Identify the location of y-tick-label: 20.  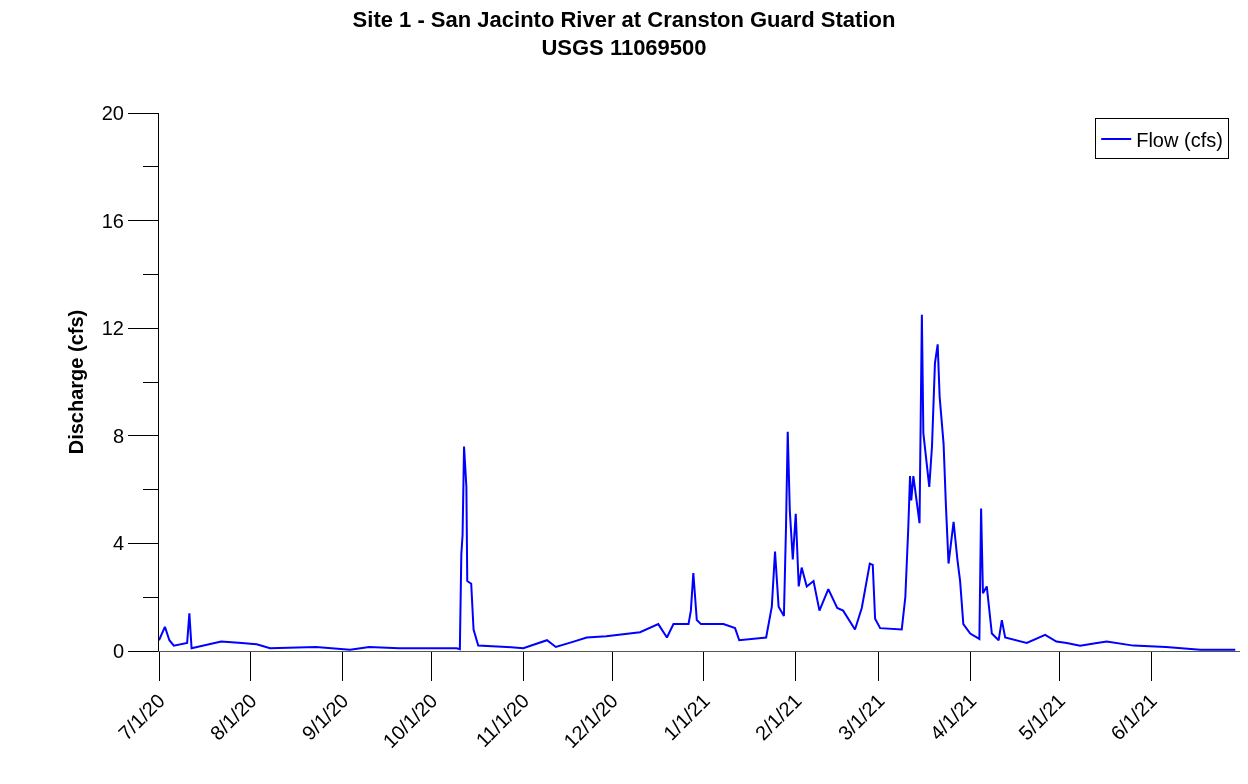
(112, 113).